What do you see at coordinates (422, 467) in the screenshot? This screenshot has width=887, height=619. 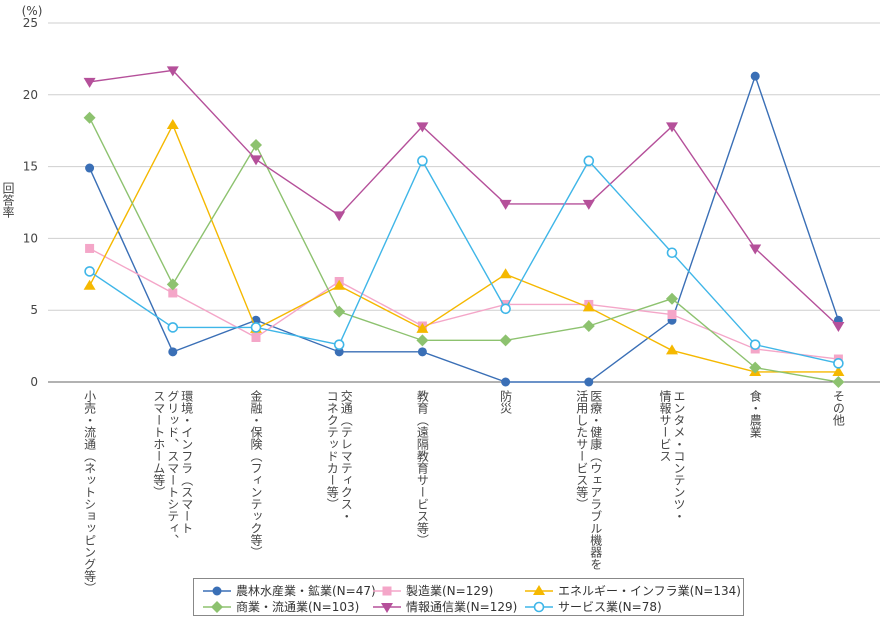 I see `x-category-label: 教育（遠隔教育サービス等）` at bounding box center [422, 467].